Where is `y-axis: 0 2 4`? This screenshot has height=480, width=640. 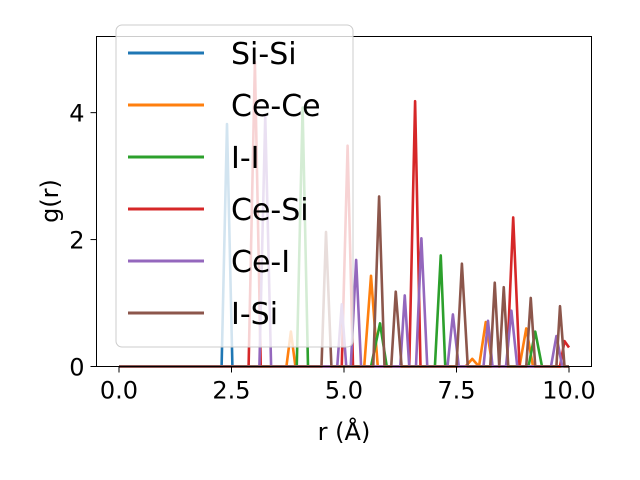 y-axis: 0 2 4 is located at coordinates (83, 241).